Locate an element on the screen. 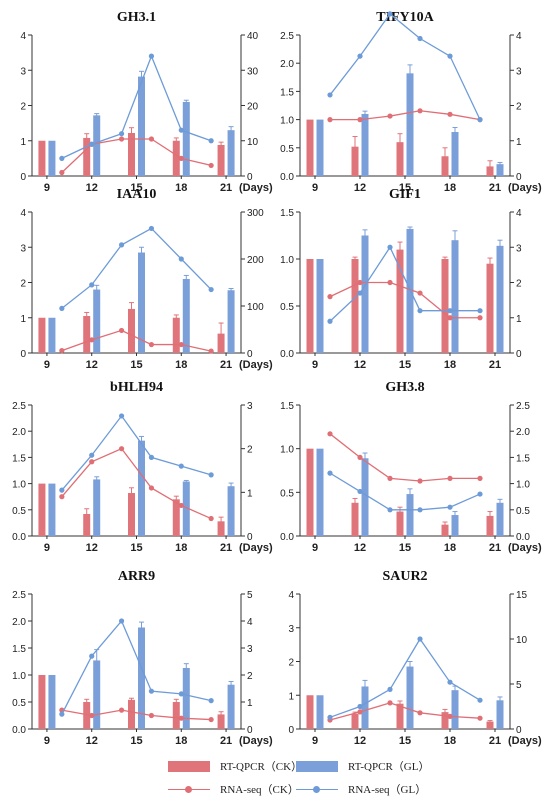 The image size is (550, 802). chart-title: GIF1 is located at coordinates (405, 194).